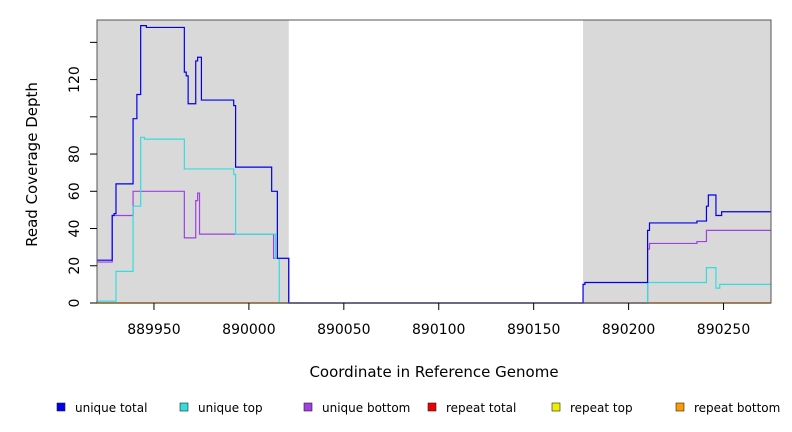  Describe the element at coordinates (680, 407) in the screenshot. I see `legend-swatch-repeat-bottom` at that location.